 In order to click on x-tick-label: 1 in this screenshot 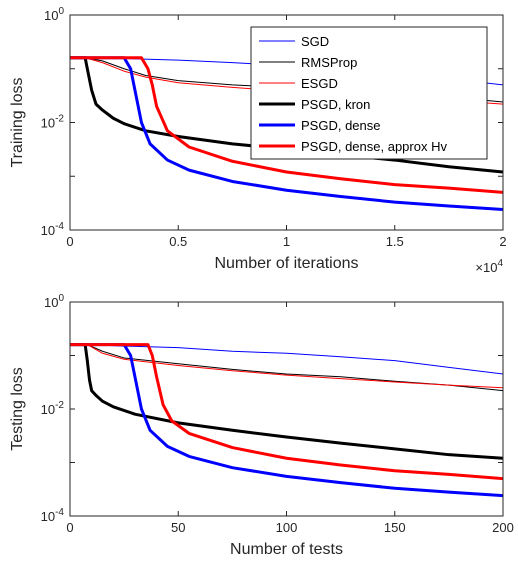, I will do `click(286, 241)`.